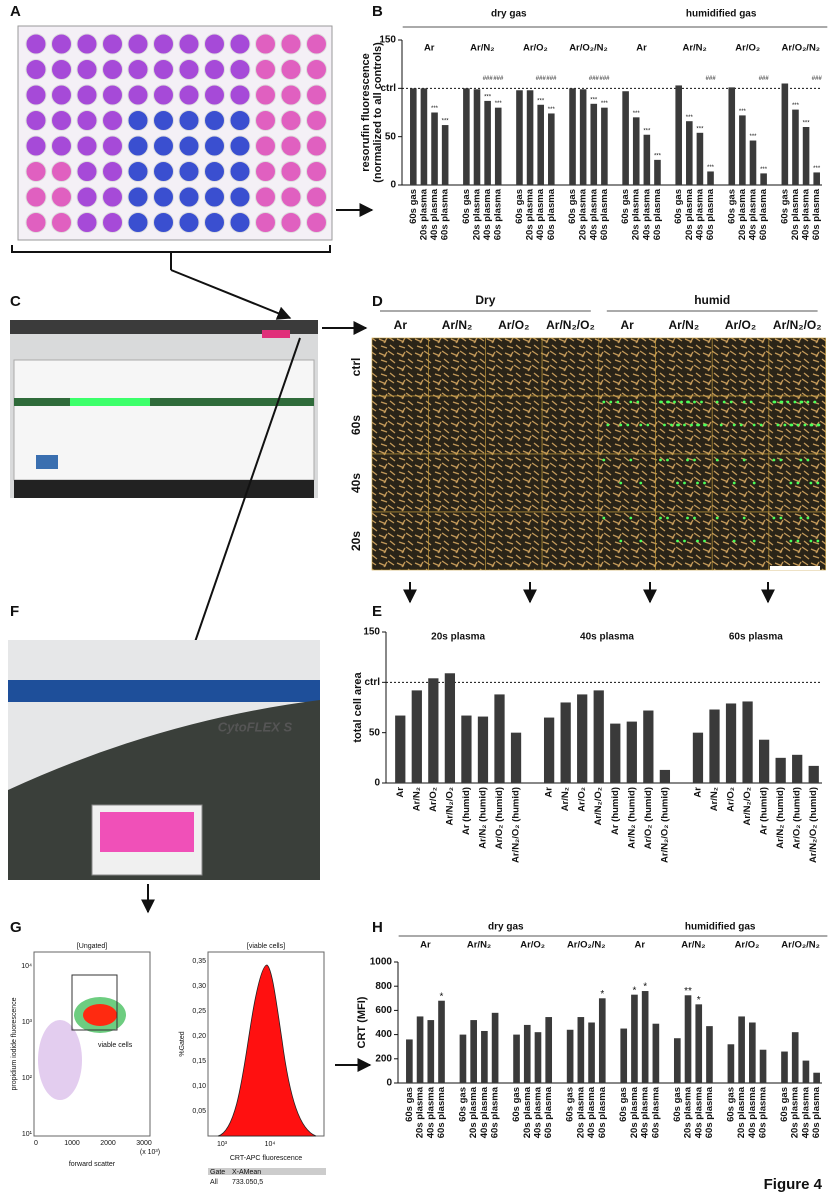 This screenshot has height=1200, width=831. I want to click on y-tick-label: 400, so click(383, 1034).